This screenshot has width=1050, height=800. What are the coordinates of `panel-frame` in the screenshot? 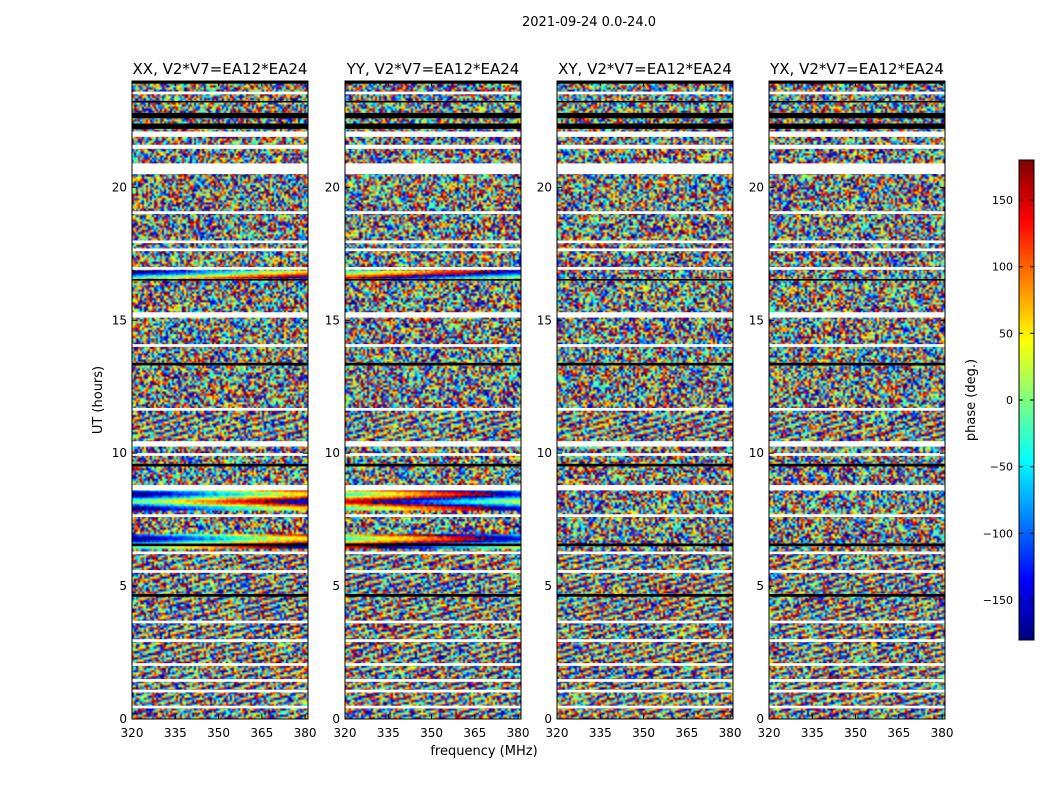 It's located at (645, 400).